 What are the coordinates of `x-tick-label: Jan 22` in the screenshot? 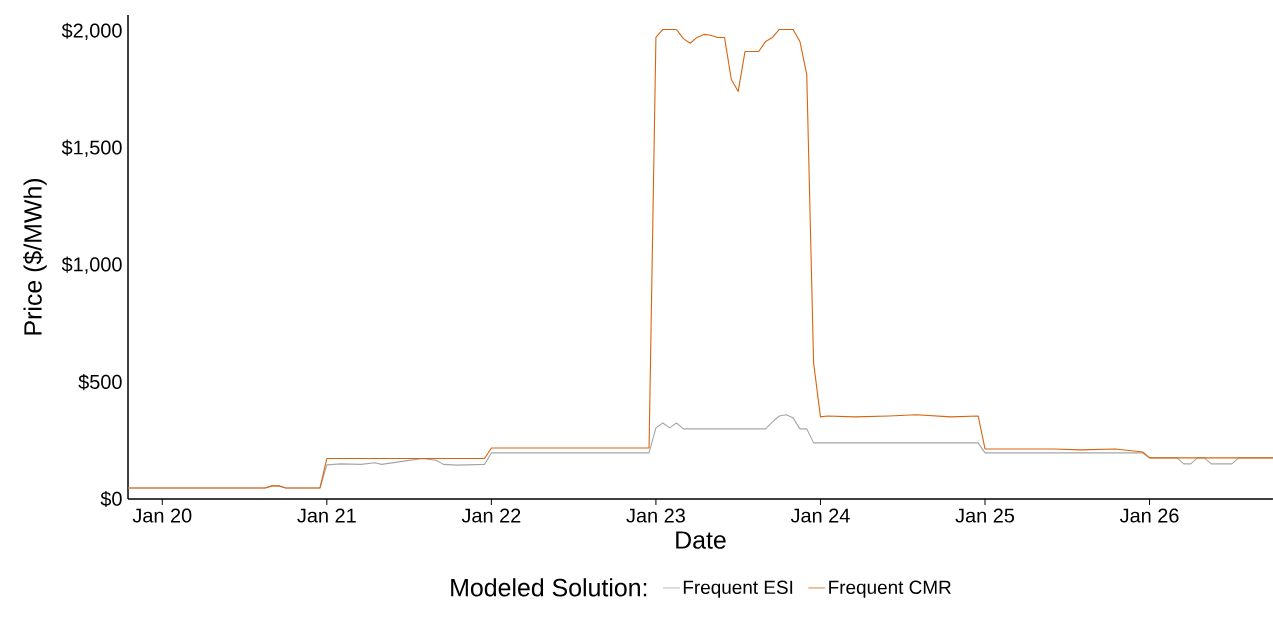 It's located at (491, 515).